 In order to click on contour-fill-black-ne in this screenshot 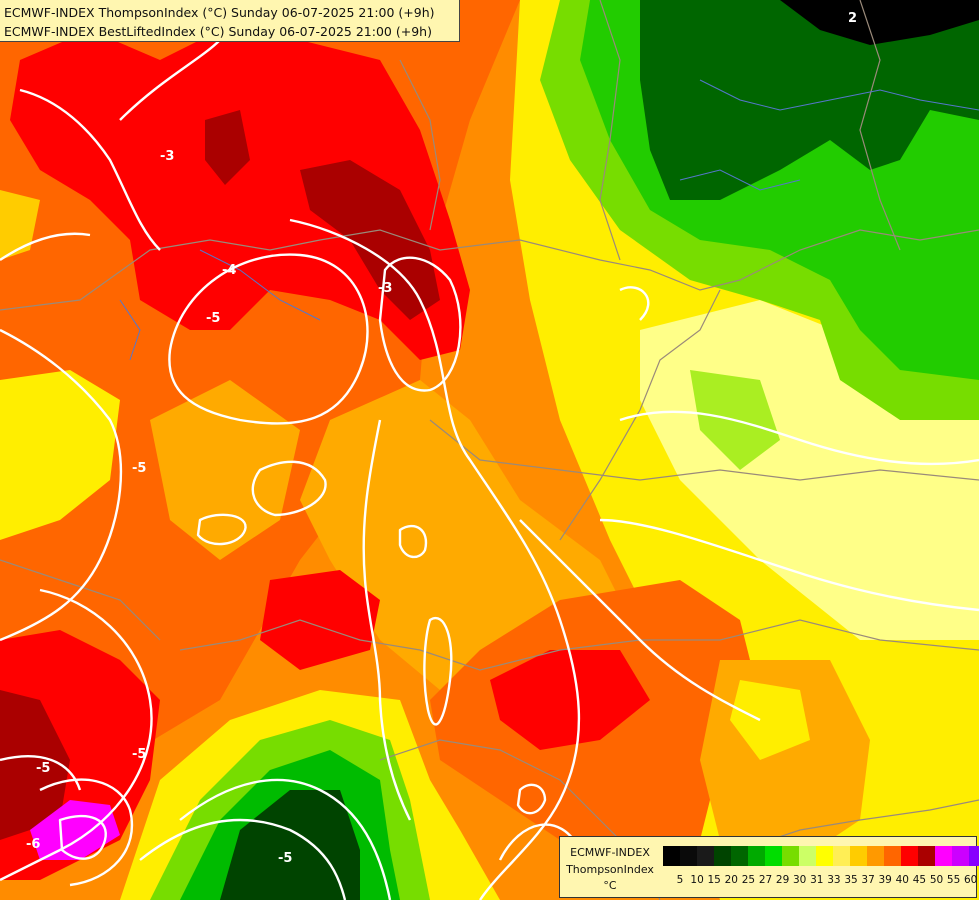, I will do `click(879, 22)`.